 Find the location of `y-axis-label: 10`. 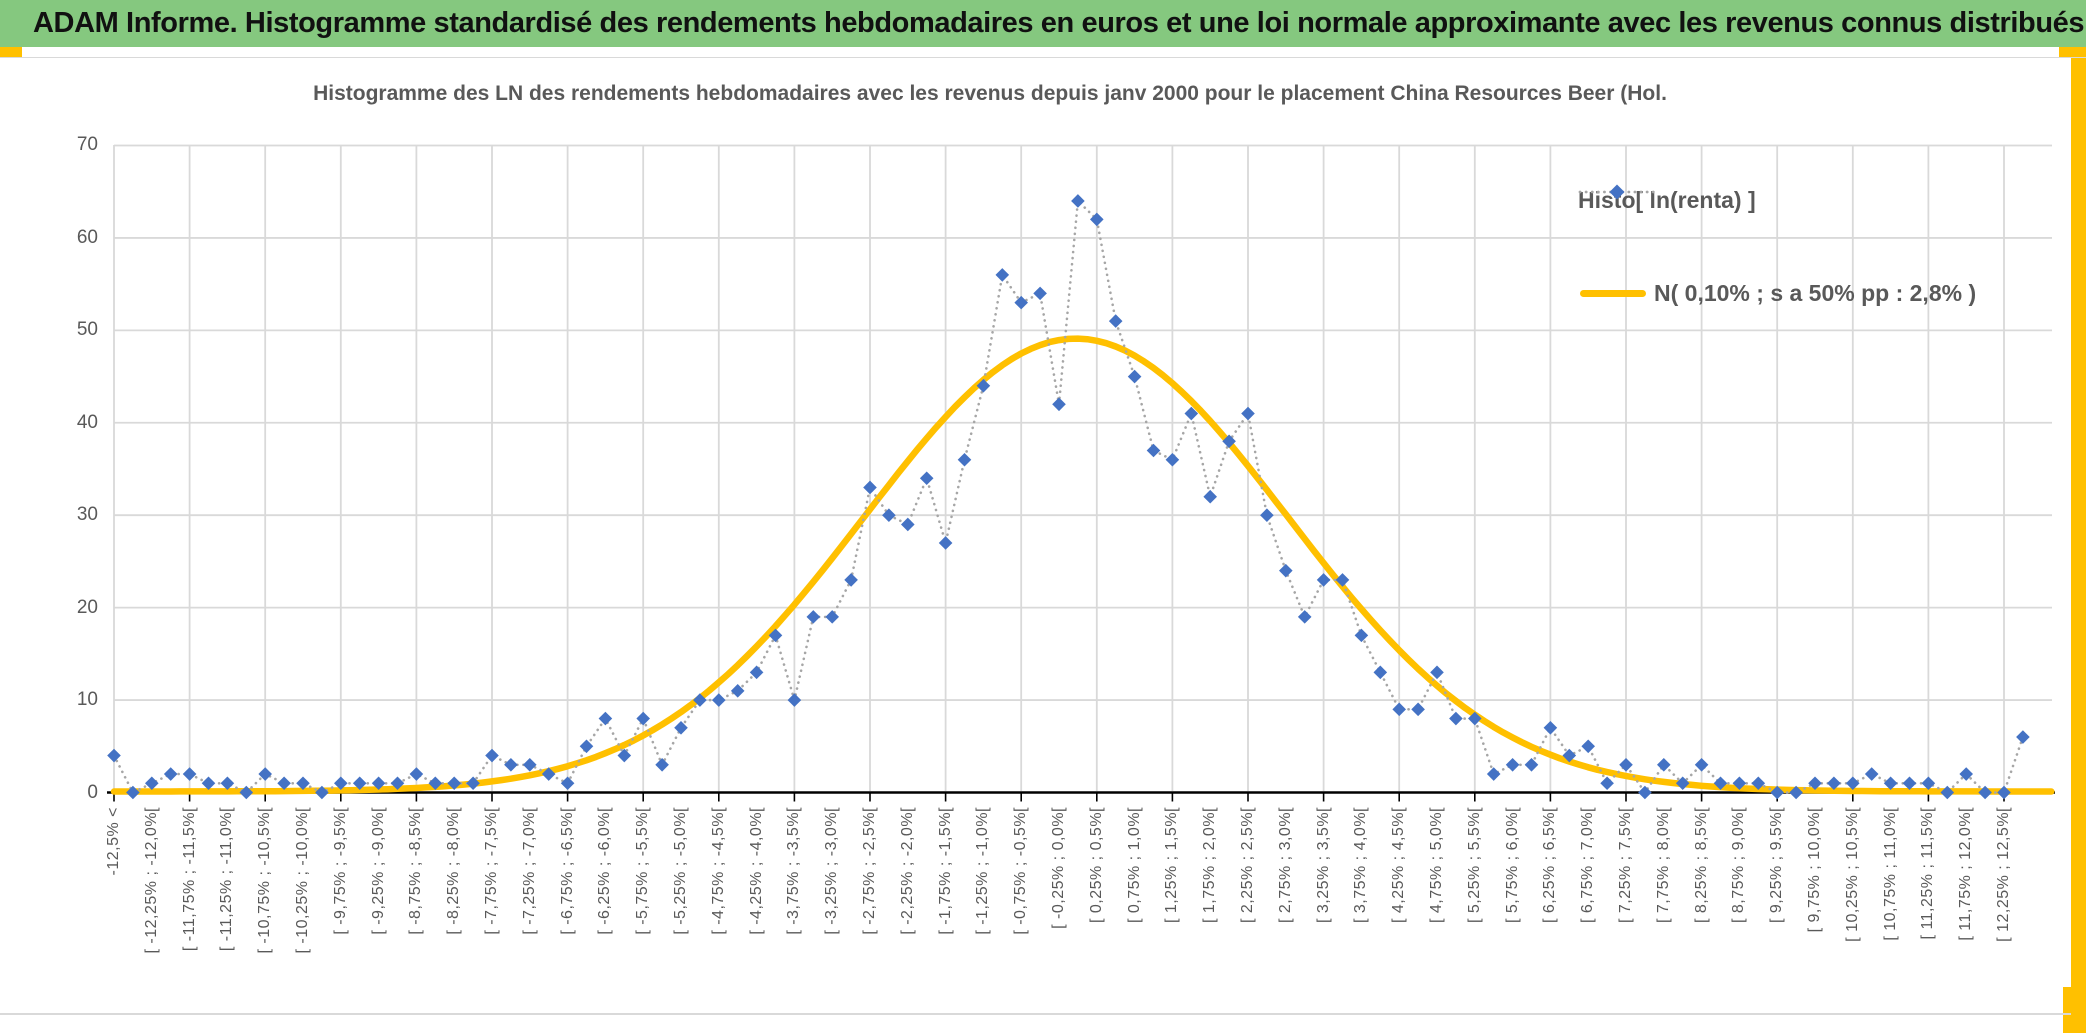

y-axis-label: 10 is located at coordinates (87, 700).